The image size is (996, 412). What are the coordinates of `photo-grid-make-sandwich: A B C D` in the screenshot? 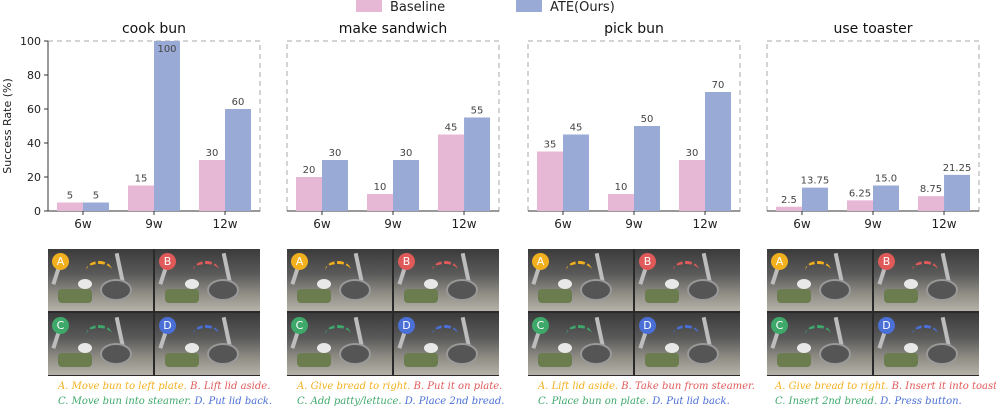 It's located at (393, 312).